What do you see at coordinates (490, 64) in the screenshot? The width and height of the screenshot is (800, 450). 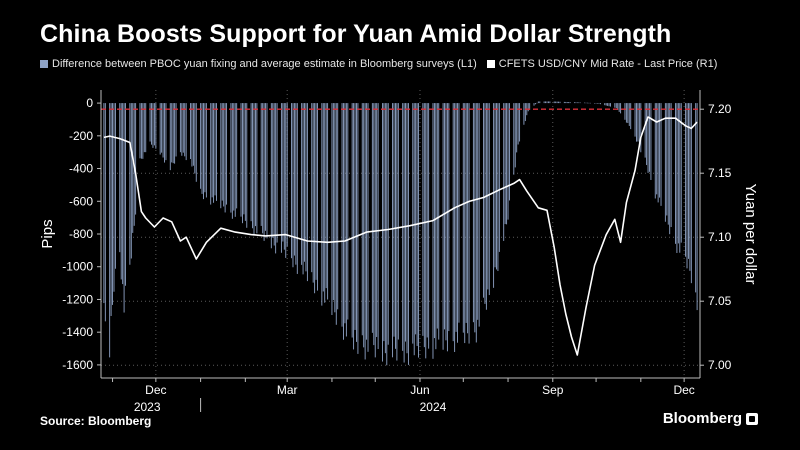 I see `legend-swatch-line` at bounding box center [490, 64].